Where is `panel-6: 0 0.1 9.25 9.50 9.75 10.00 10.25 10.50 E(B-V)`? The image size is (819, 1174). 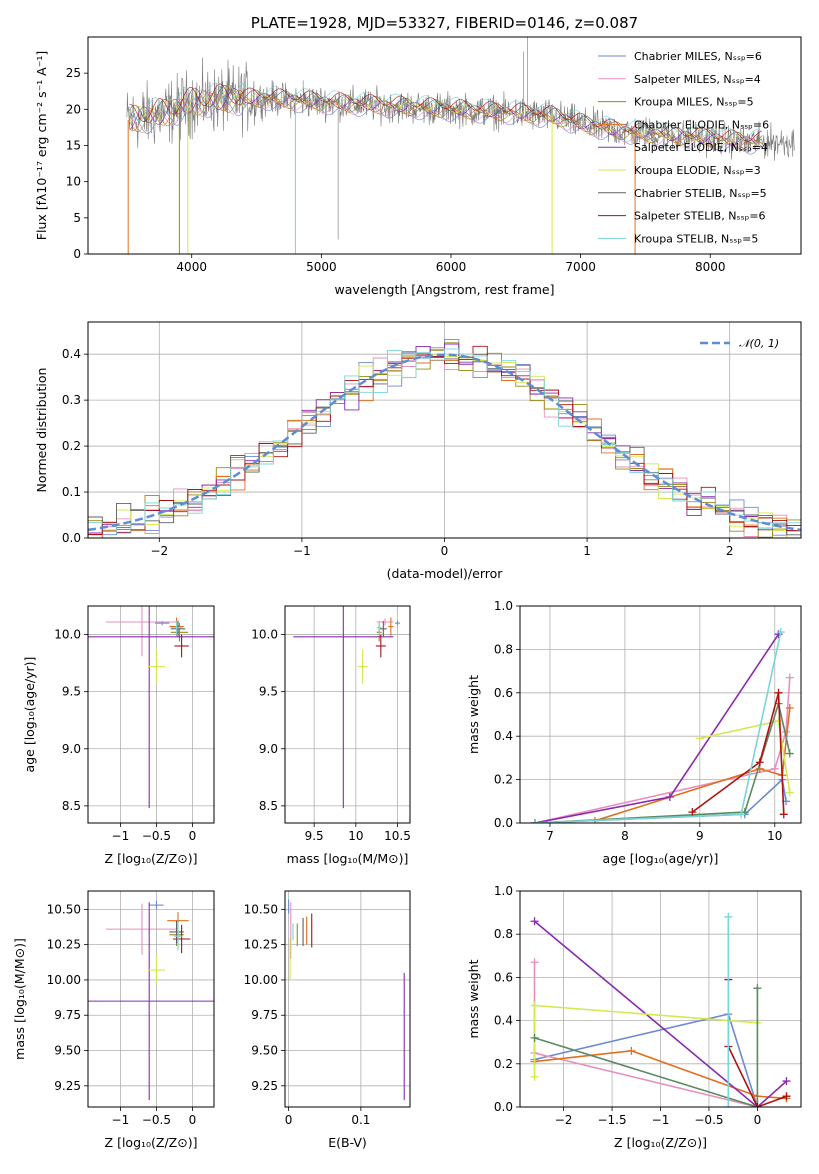
panel-6: 0 0.1 9.25 9.50 9.75 10.00 10.25 10.50 E(B-V) is located at coordinates (327, 1020).